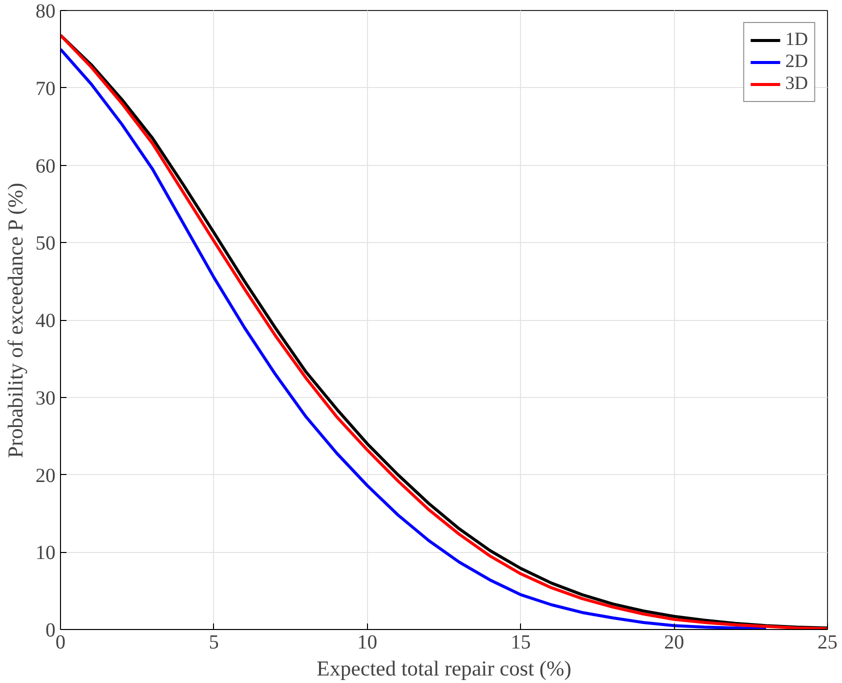  I want to click on legend-label: 2D, so click(796, 62).